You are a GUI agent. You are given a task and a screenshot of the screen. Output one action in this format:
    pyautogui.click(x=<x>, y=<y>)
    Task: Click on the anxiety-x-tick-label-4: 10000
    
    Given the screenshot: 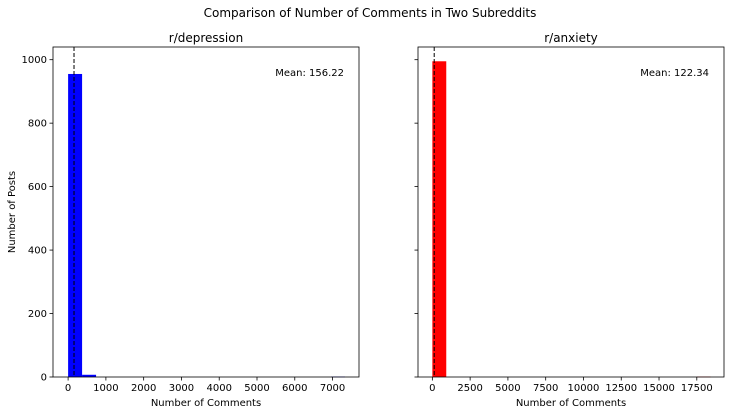 What is the action you would take?
    pyautogui.click(x=584, y=388)
    